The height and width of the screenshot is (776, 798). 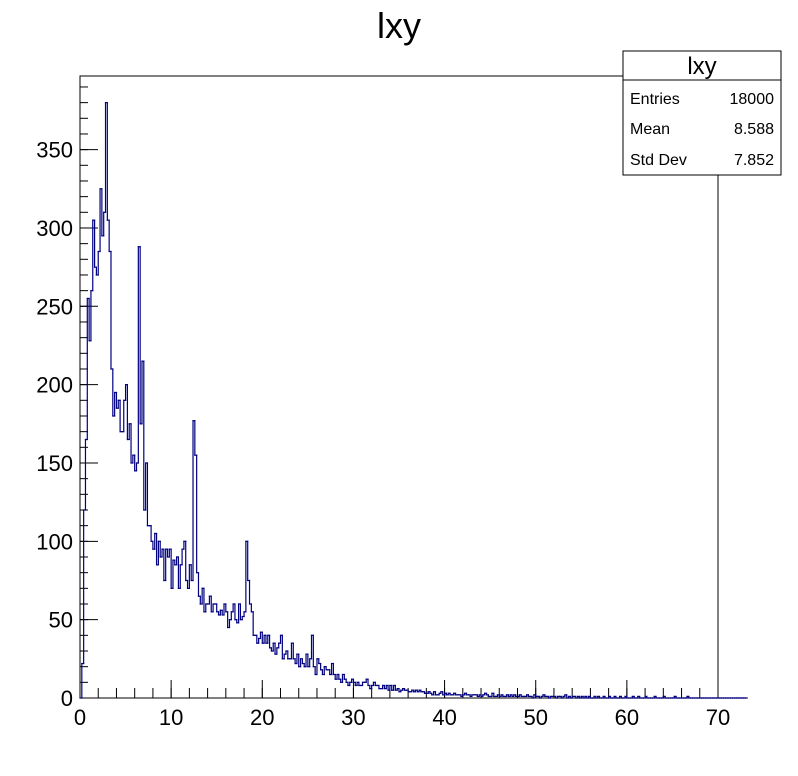 What do you see at coordinates (54, 306) in the screenshot?
I see `y-tick-label: 250` at bounding box center [54, 306].